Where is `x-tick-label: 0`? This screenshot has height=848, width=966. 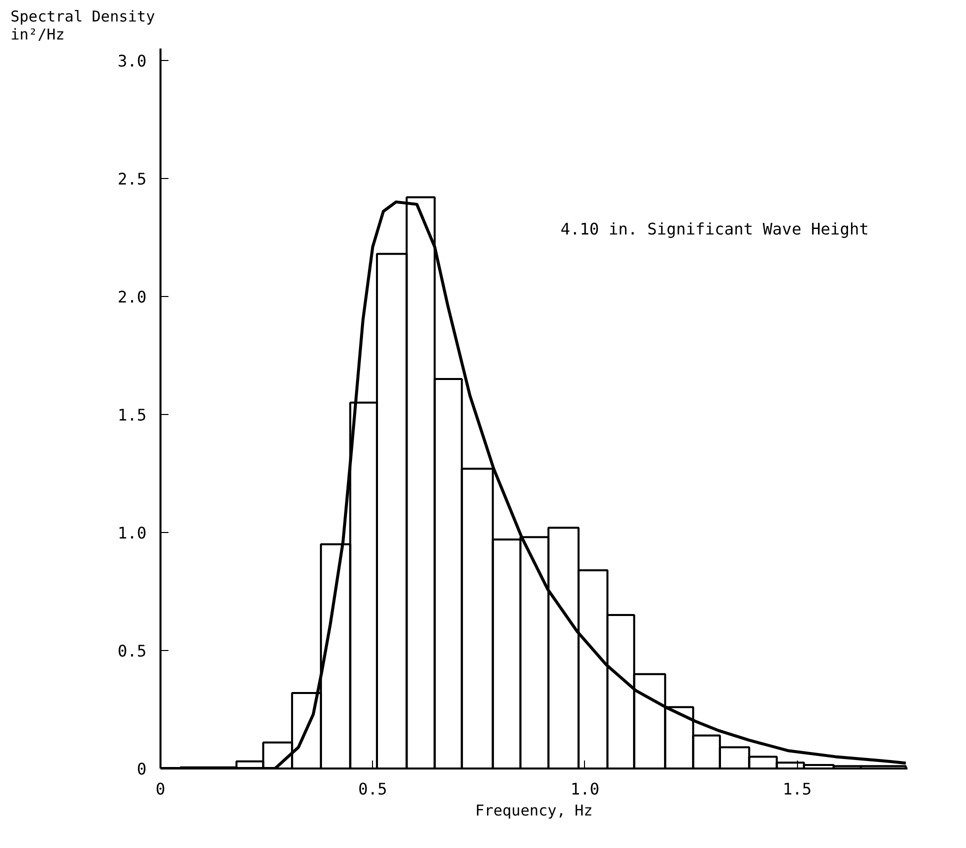 x-tick-label: 0 is located at coordinates (161, 789).